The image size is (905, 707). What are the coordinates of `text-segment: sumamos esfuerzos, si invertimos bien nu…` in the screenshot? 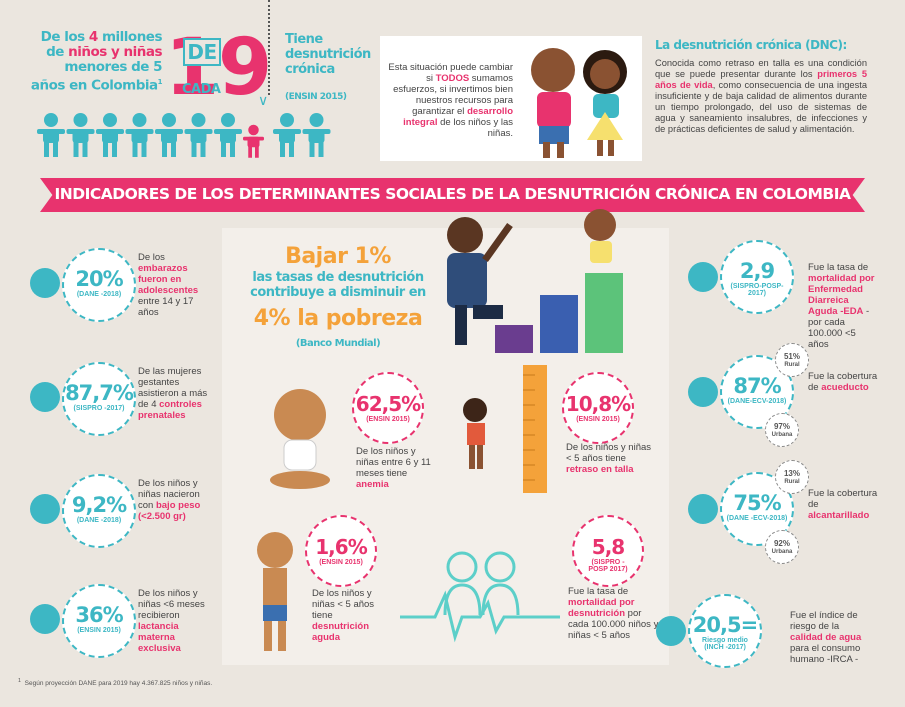 It's located at (453, 95).